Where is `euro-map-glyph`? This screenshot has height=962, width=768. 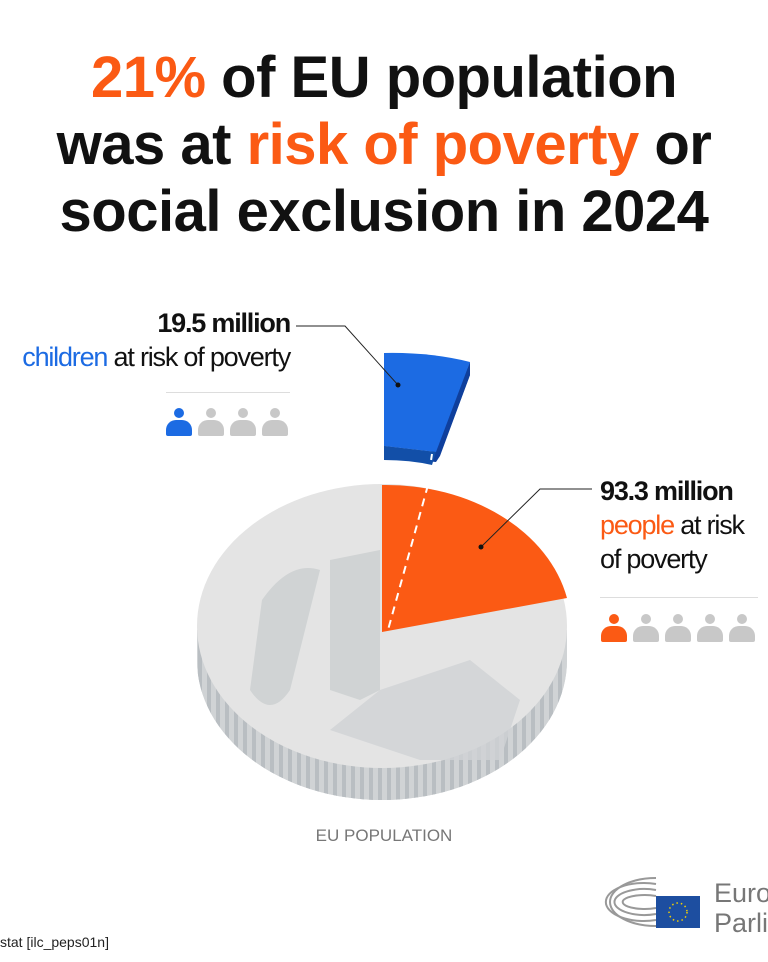 euro-map-glyph is located at coordinates (425, 710).